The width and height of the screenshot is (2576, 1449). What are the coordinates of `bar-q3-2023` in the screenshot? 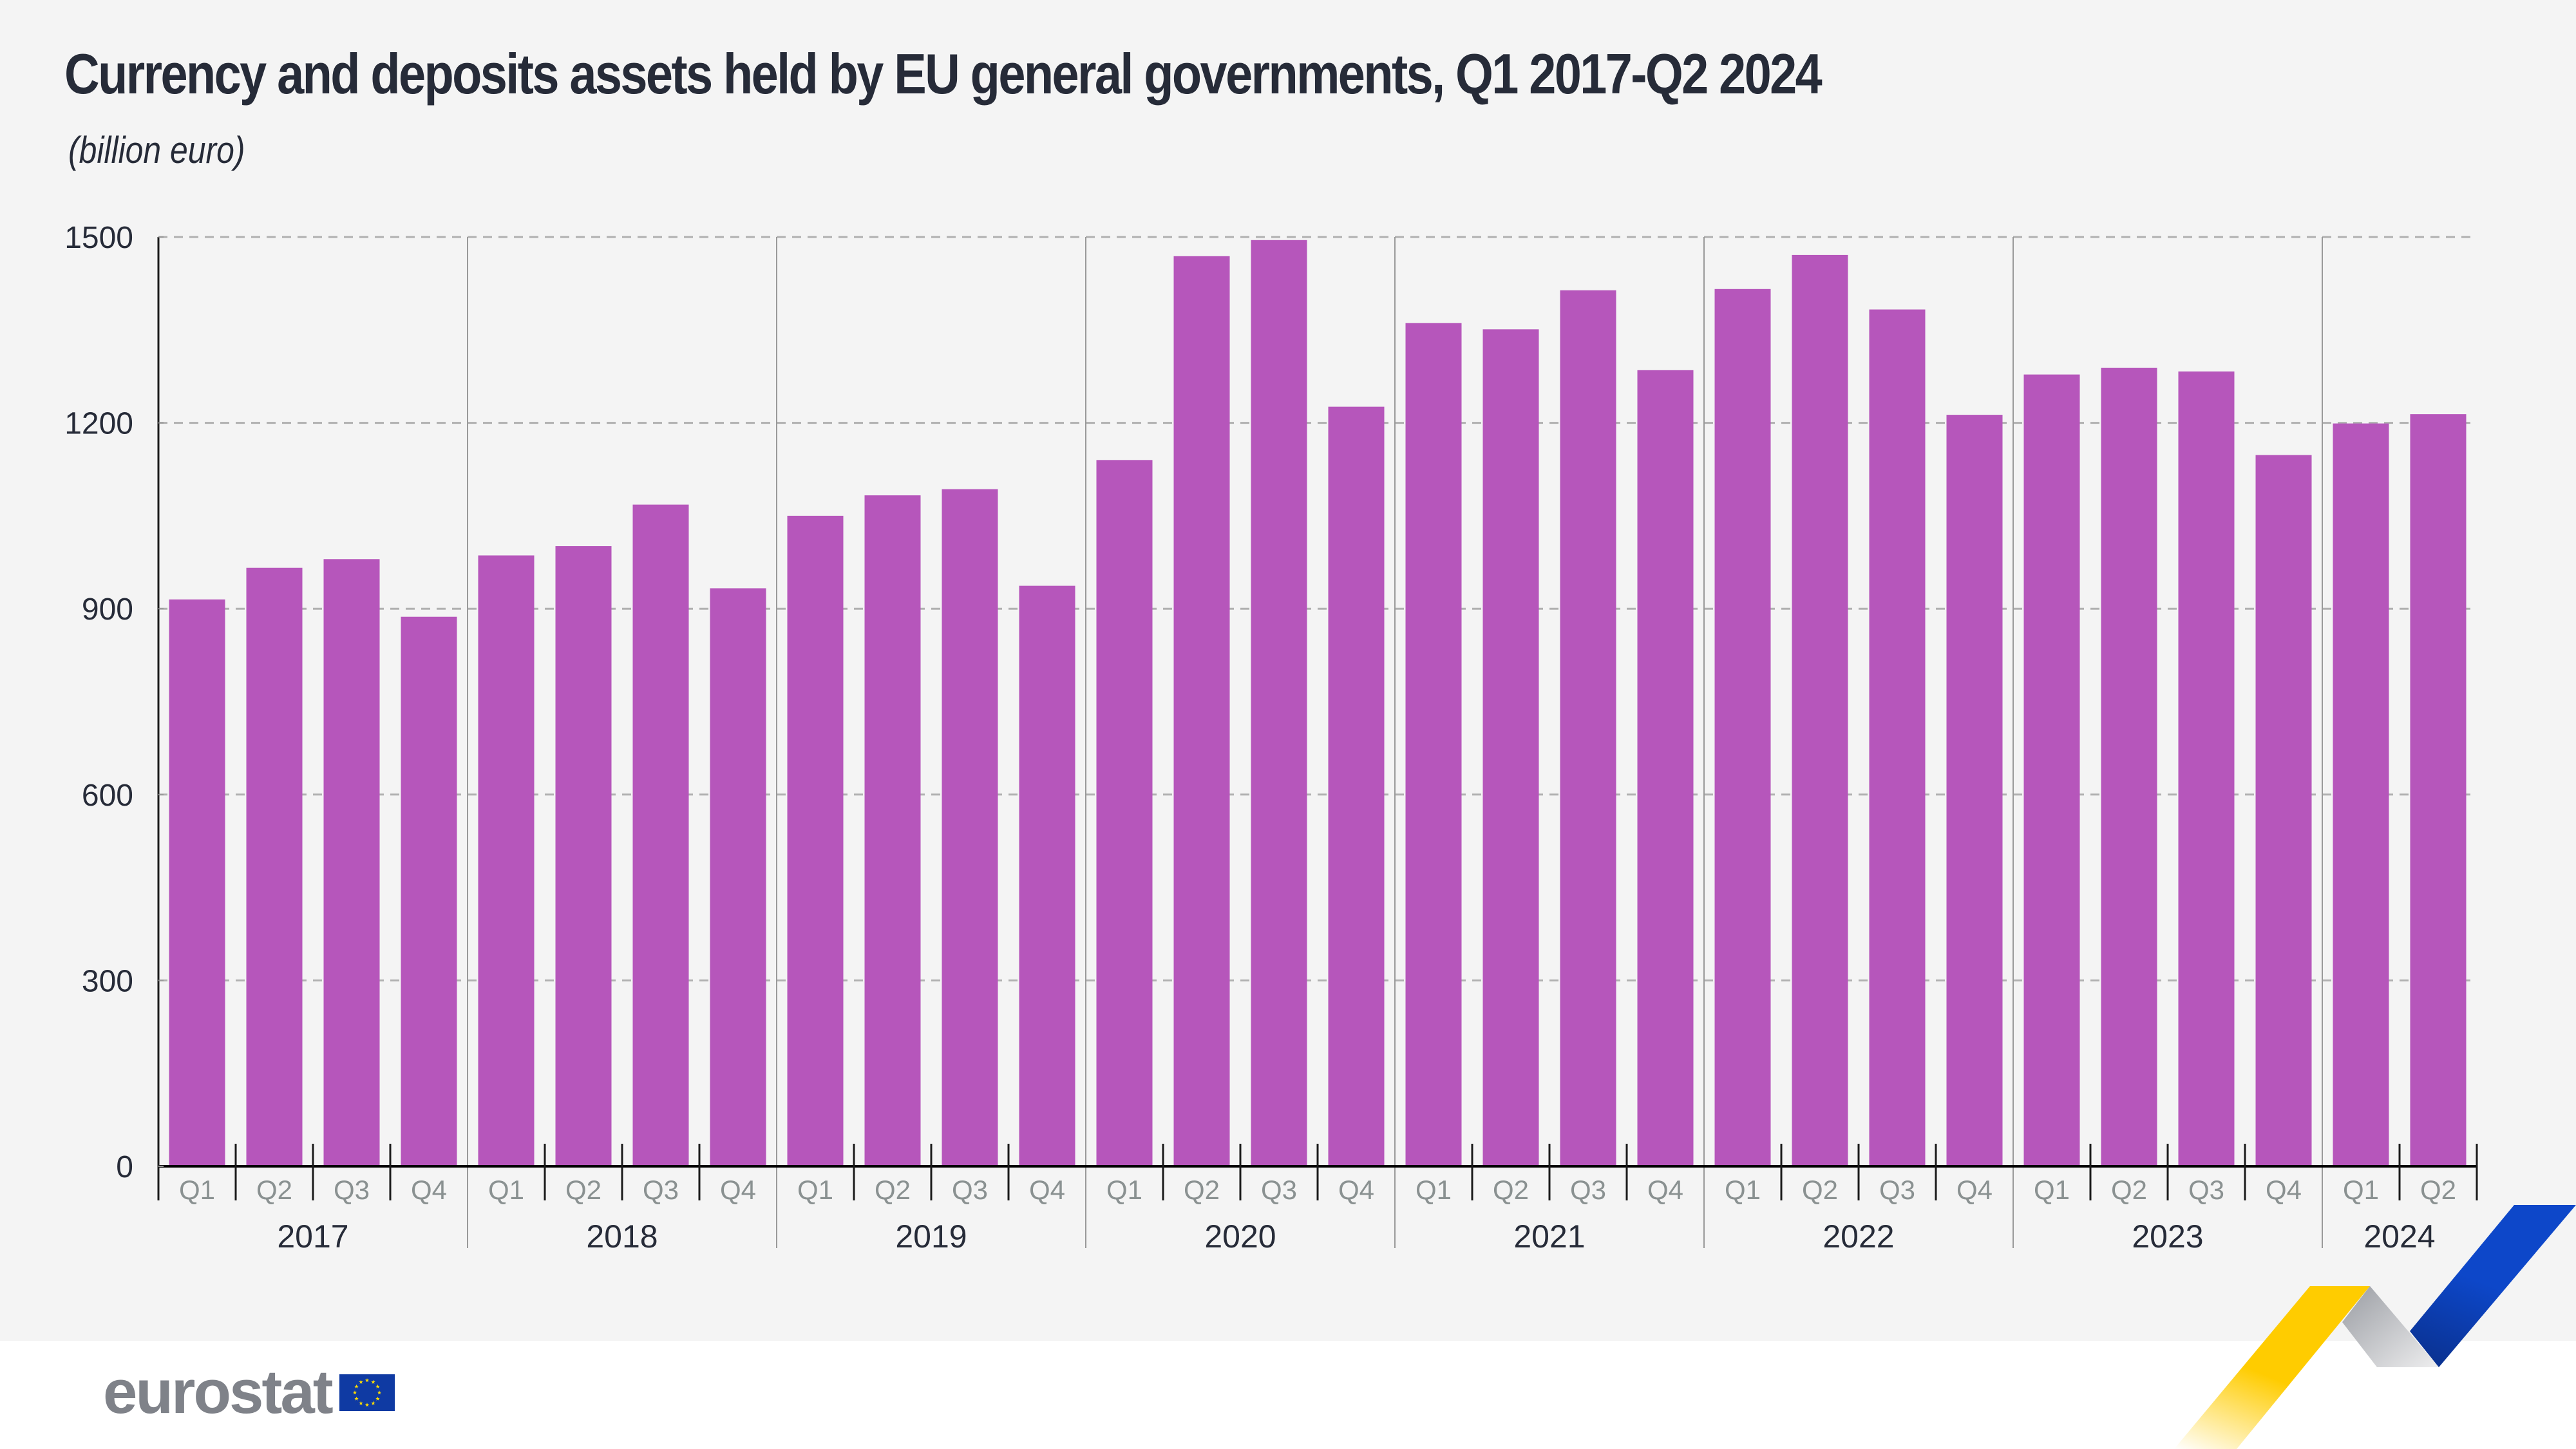 It's located at (2206, 769).